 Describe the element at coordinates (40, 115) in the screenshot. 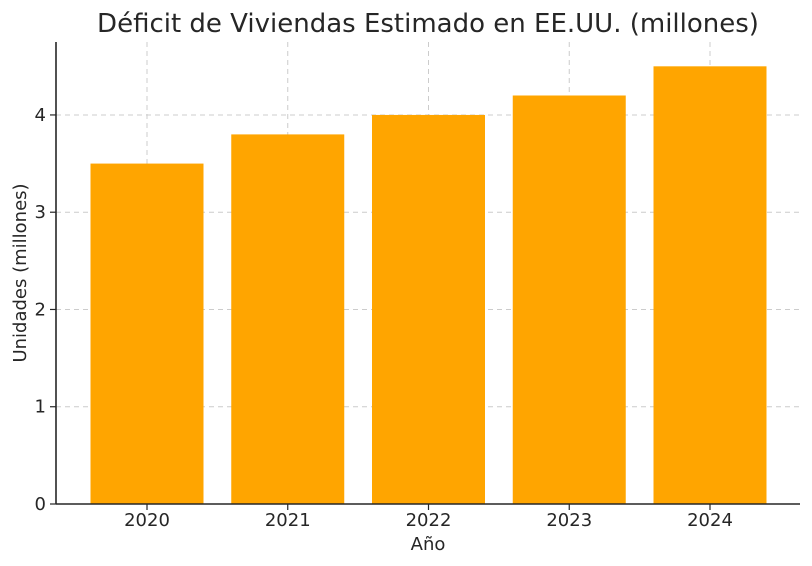

I see `y-tick-label: 4` at that location.